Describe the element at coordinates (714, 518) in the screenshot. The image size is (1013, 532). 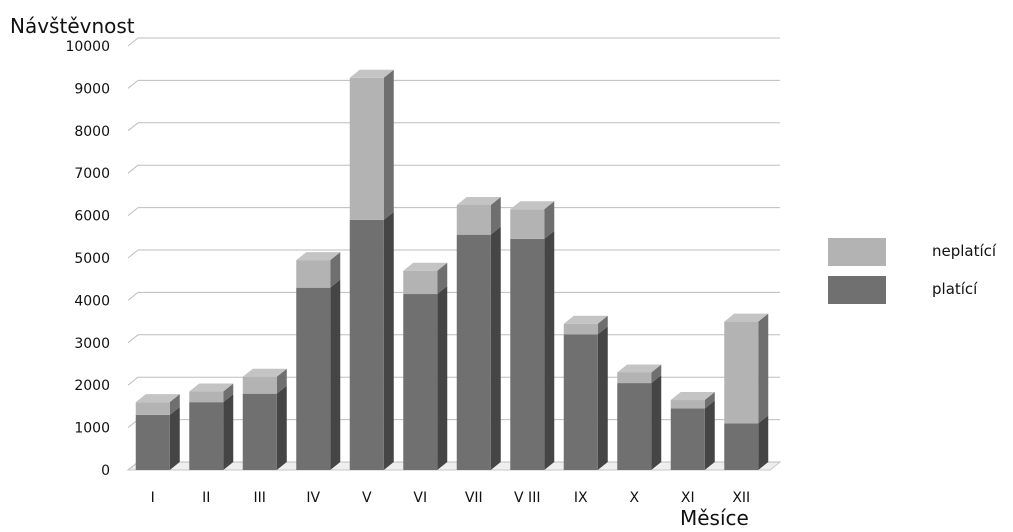
I see `x-axis-title: Měsíce` at that location.